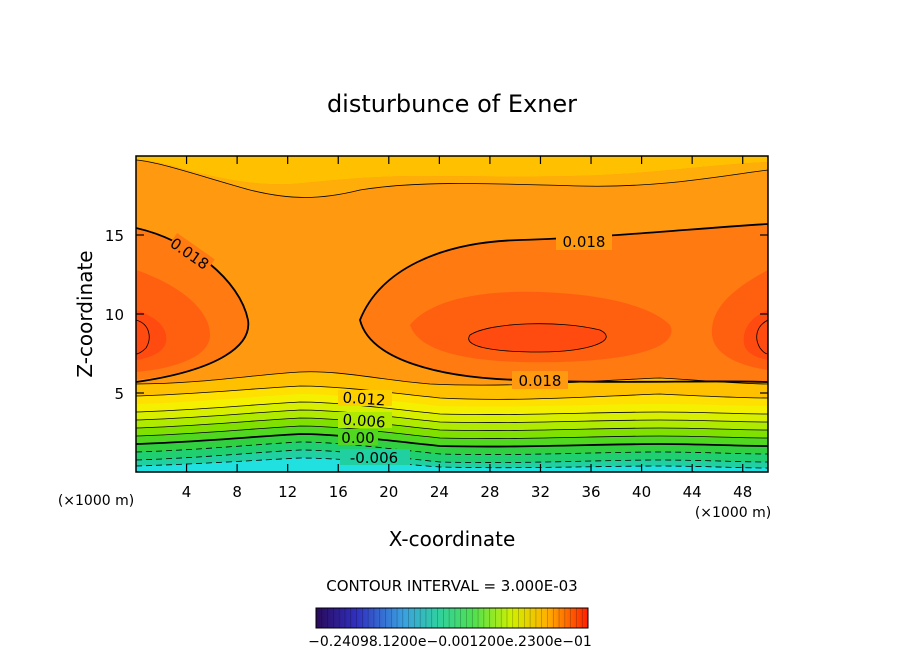 This screenshot has width=904, height=654. What do you see at coordinates (439, 492) in the screenshot?
I see `x-tick-label: 24` at bounding box center [439, 492].